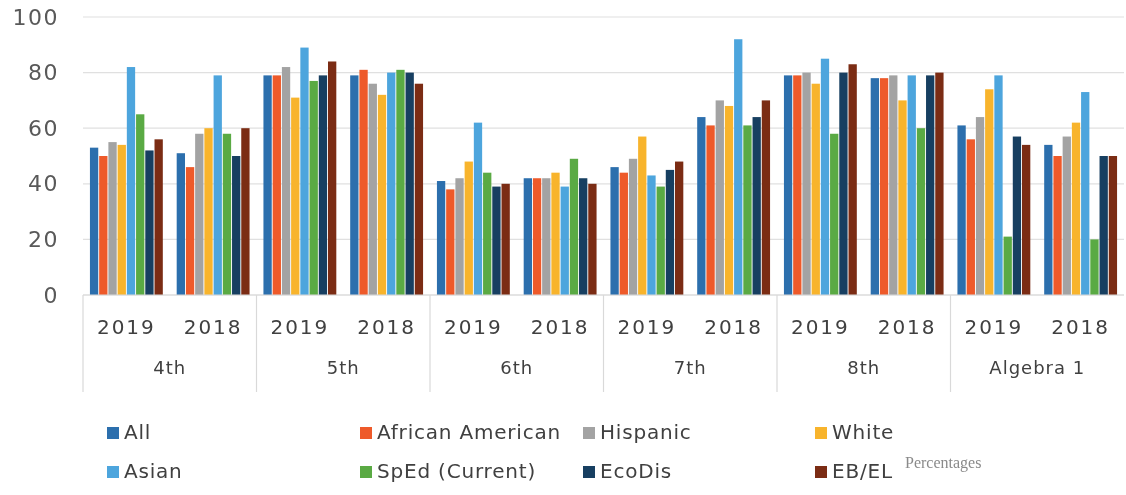  What do you see at coordinates (864, 367) in the screenshot?
I see `text: 8th` at bounding box center [864, 367].